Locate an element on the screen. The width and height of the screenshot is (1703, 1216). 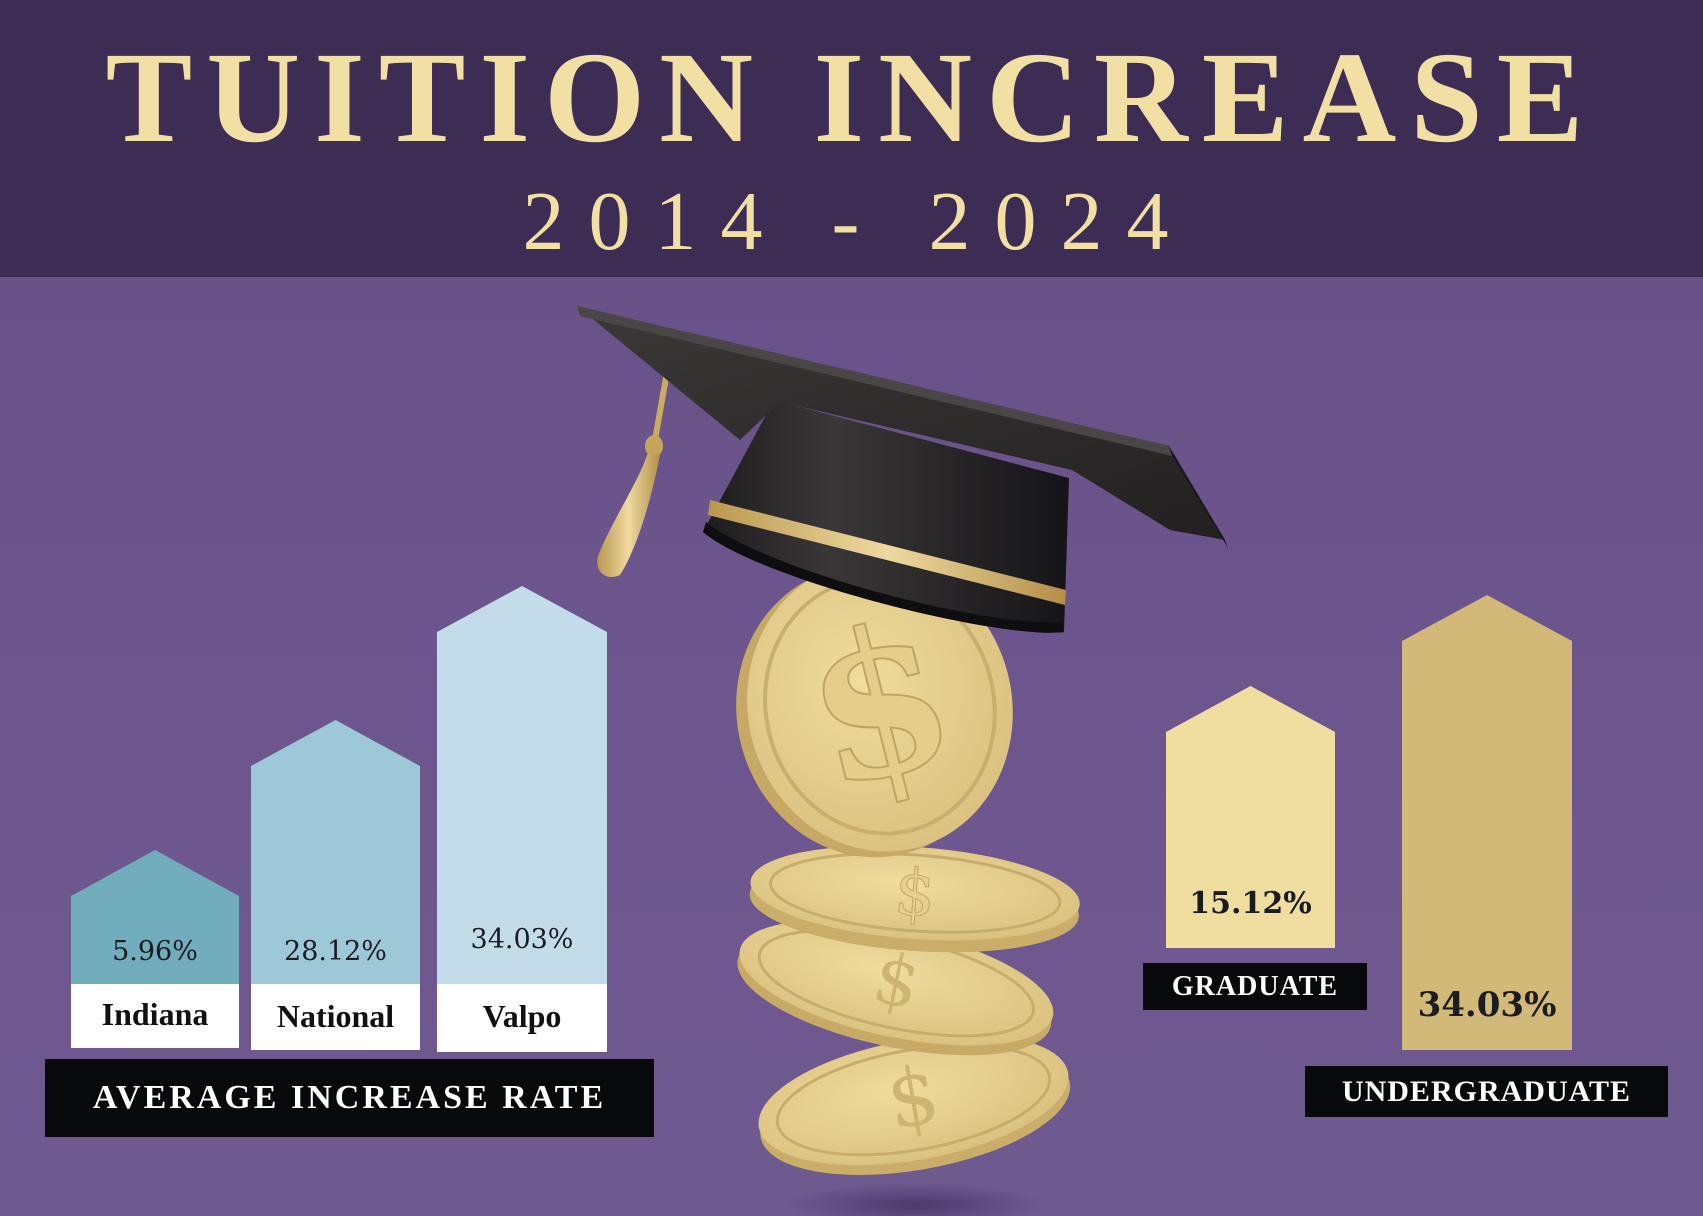
bar-value: 5.96% is located at coordinates (155, 951).